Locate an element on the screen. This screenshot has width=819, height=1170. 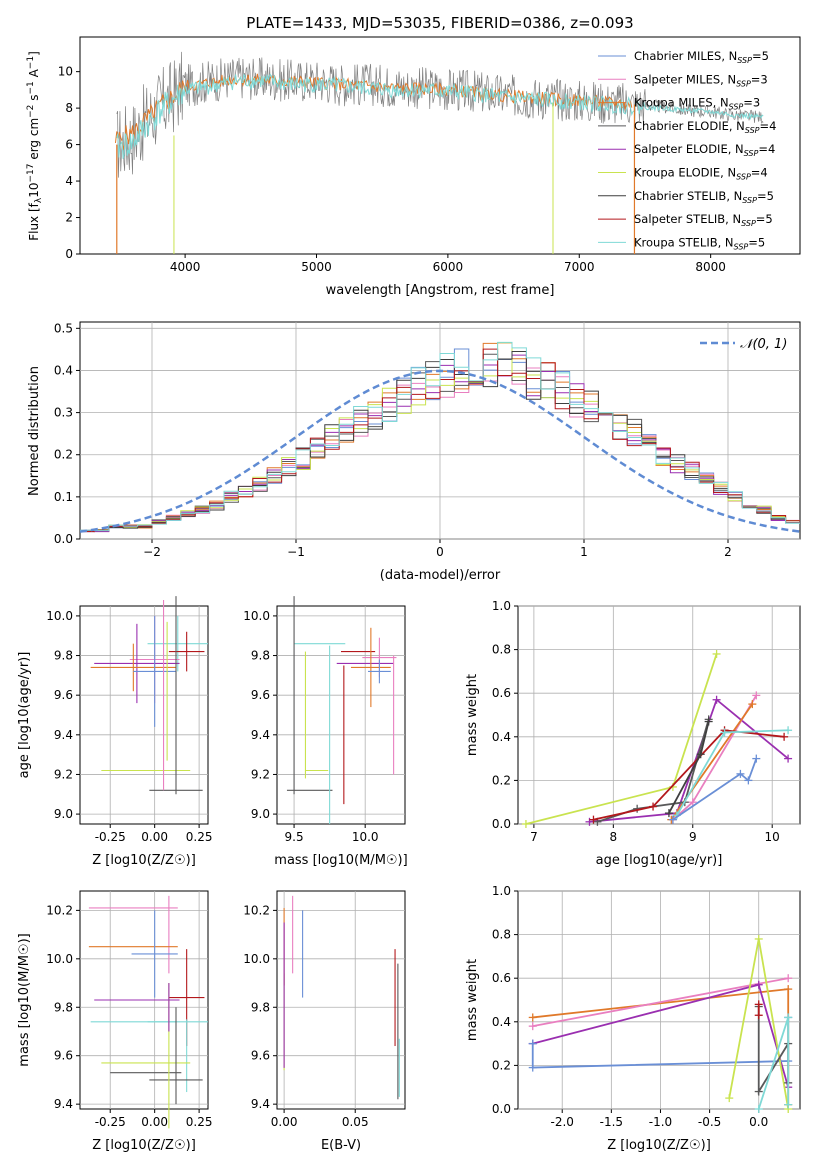
x-tick-label: -1.5 is located at coordinates (611, 1122).